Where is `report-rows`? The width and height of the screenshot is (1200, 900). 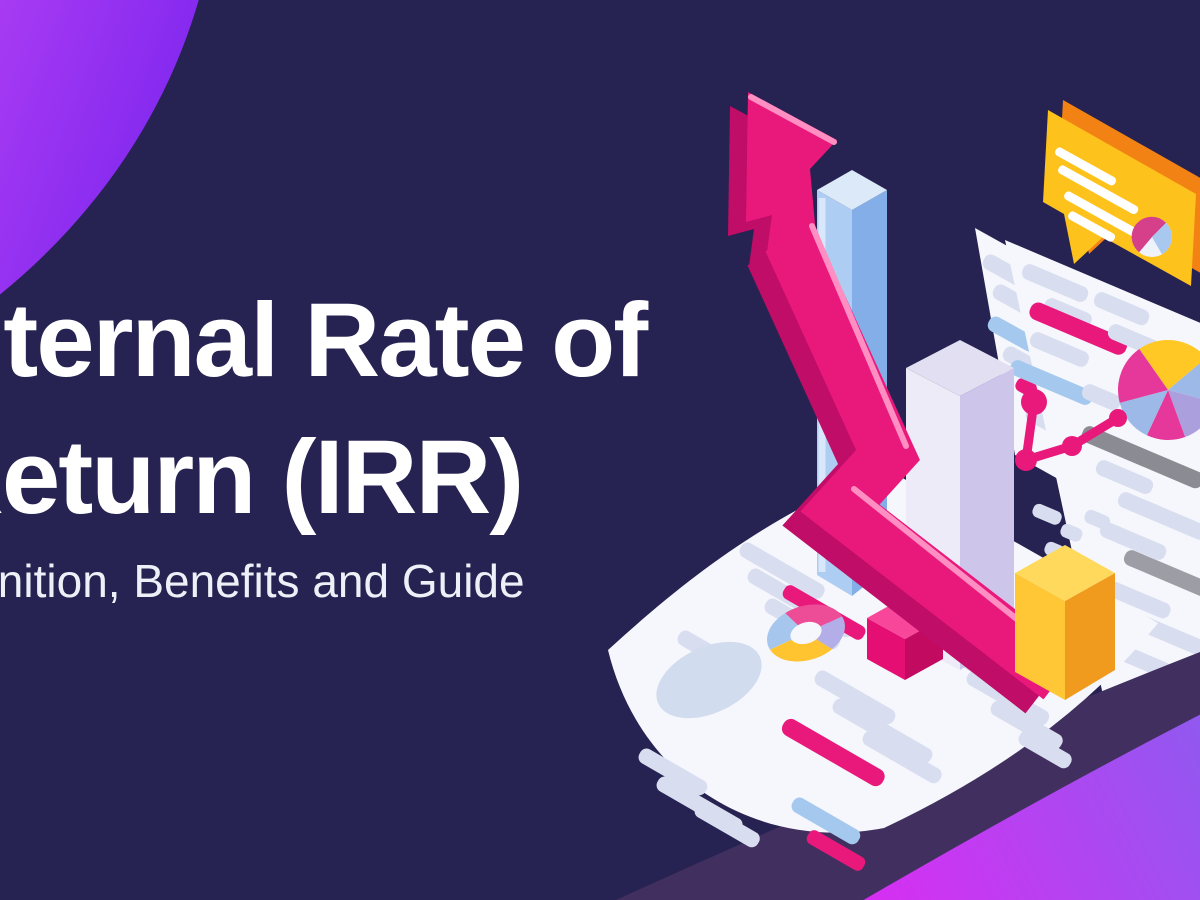
report-rows is located at coordinates (1104, 498).